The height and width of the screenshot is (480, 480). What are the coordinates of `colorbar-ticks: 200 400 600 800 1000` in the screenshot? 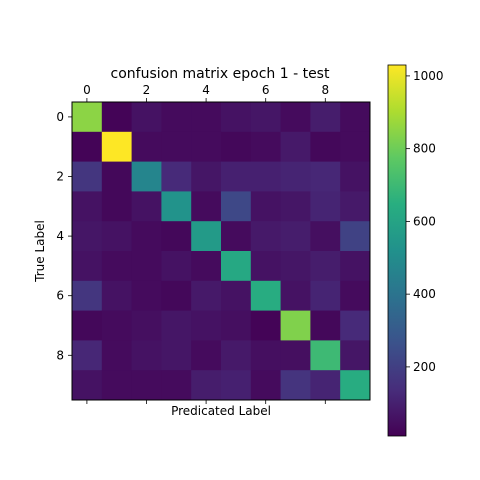 It's located at (425, 221).